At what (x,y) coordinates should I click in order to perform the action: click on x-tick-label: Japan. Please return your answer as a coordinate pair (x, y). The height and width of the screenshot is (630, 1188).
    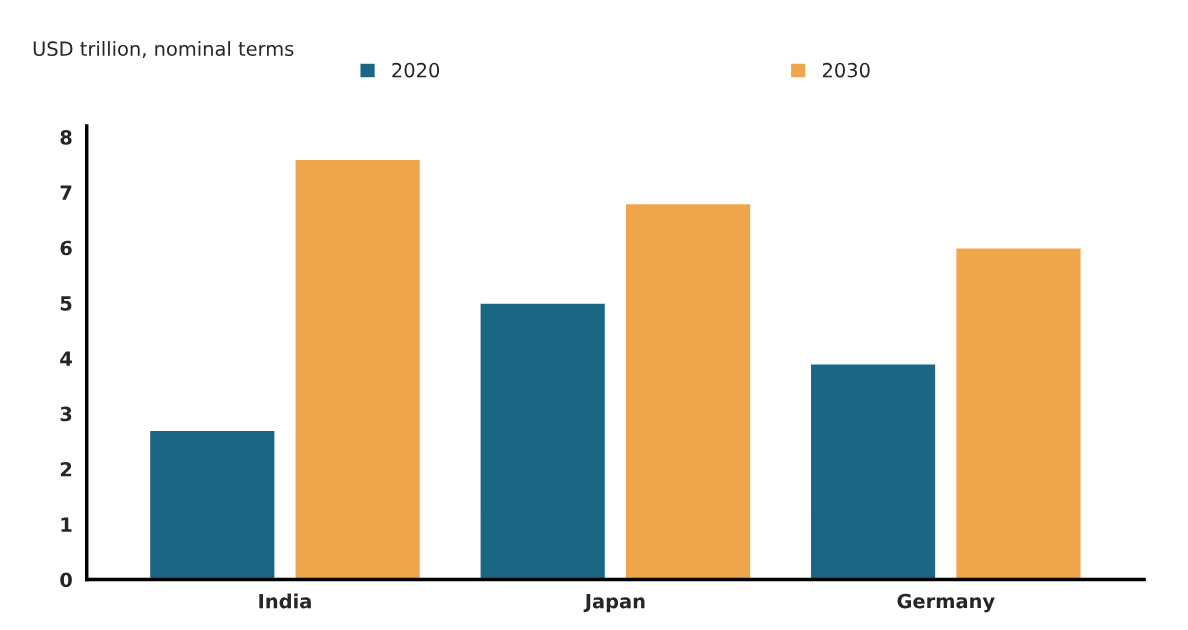
    Looking at the image, I should click on (614, 603).